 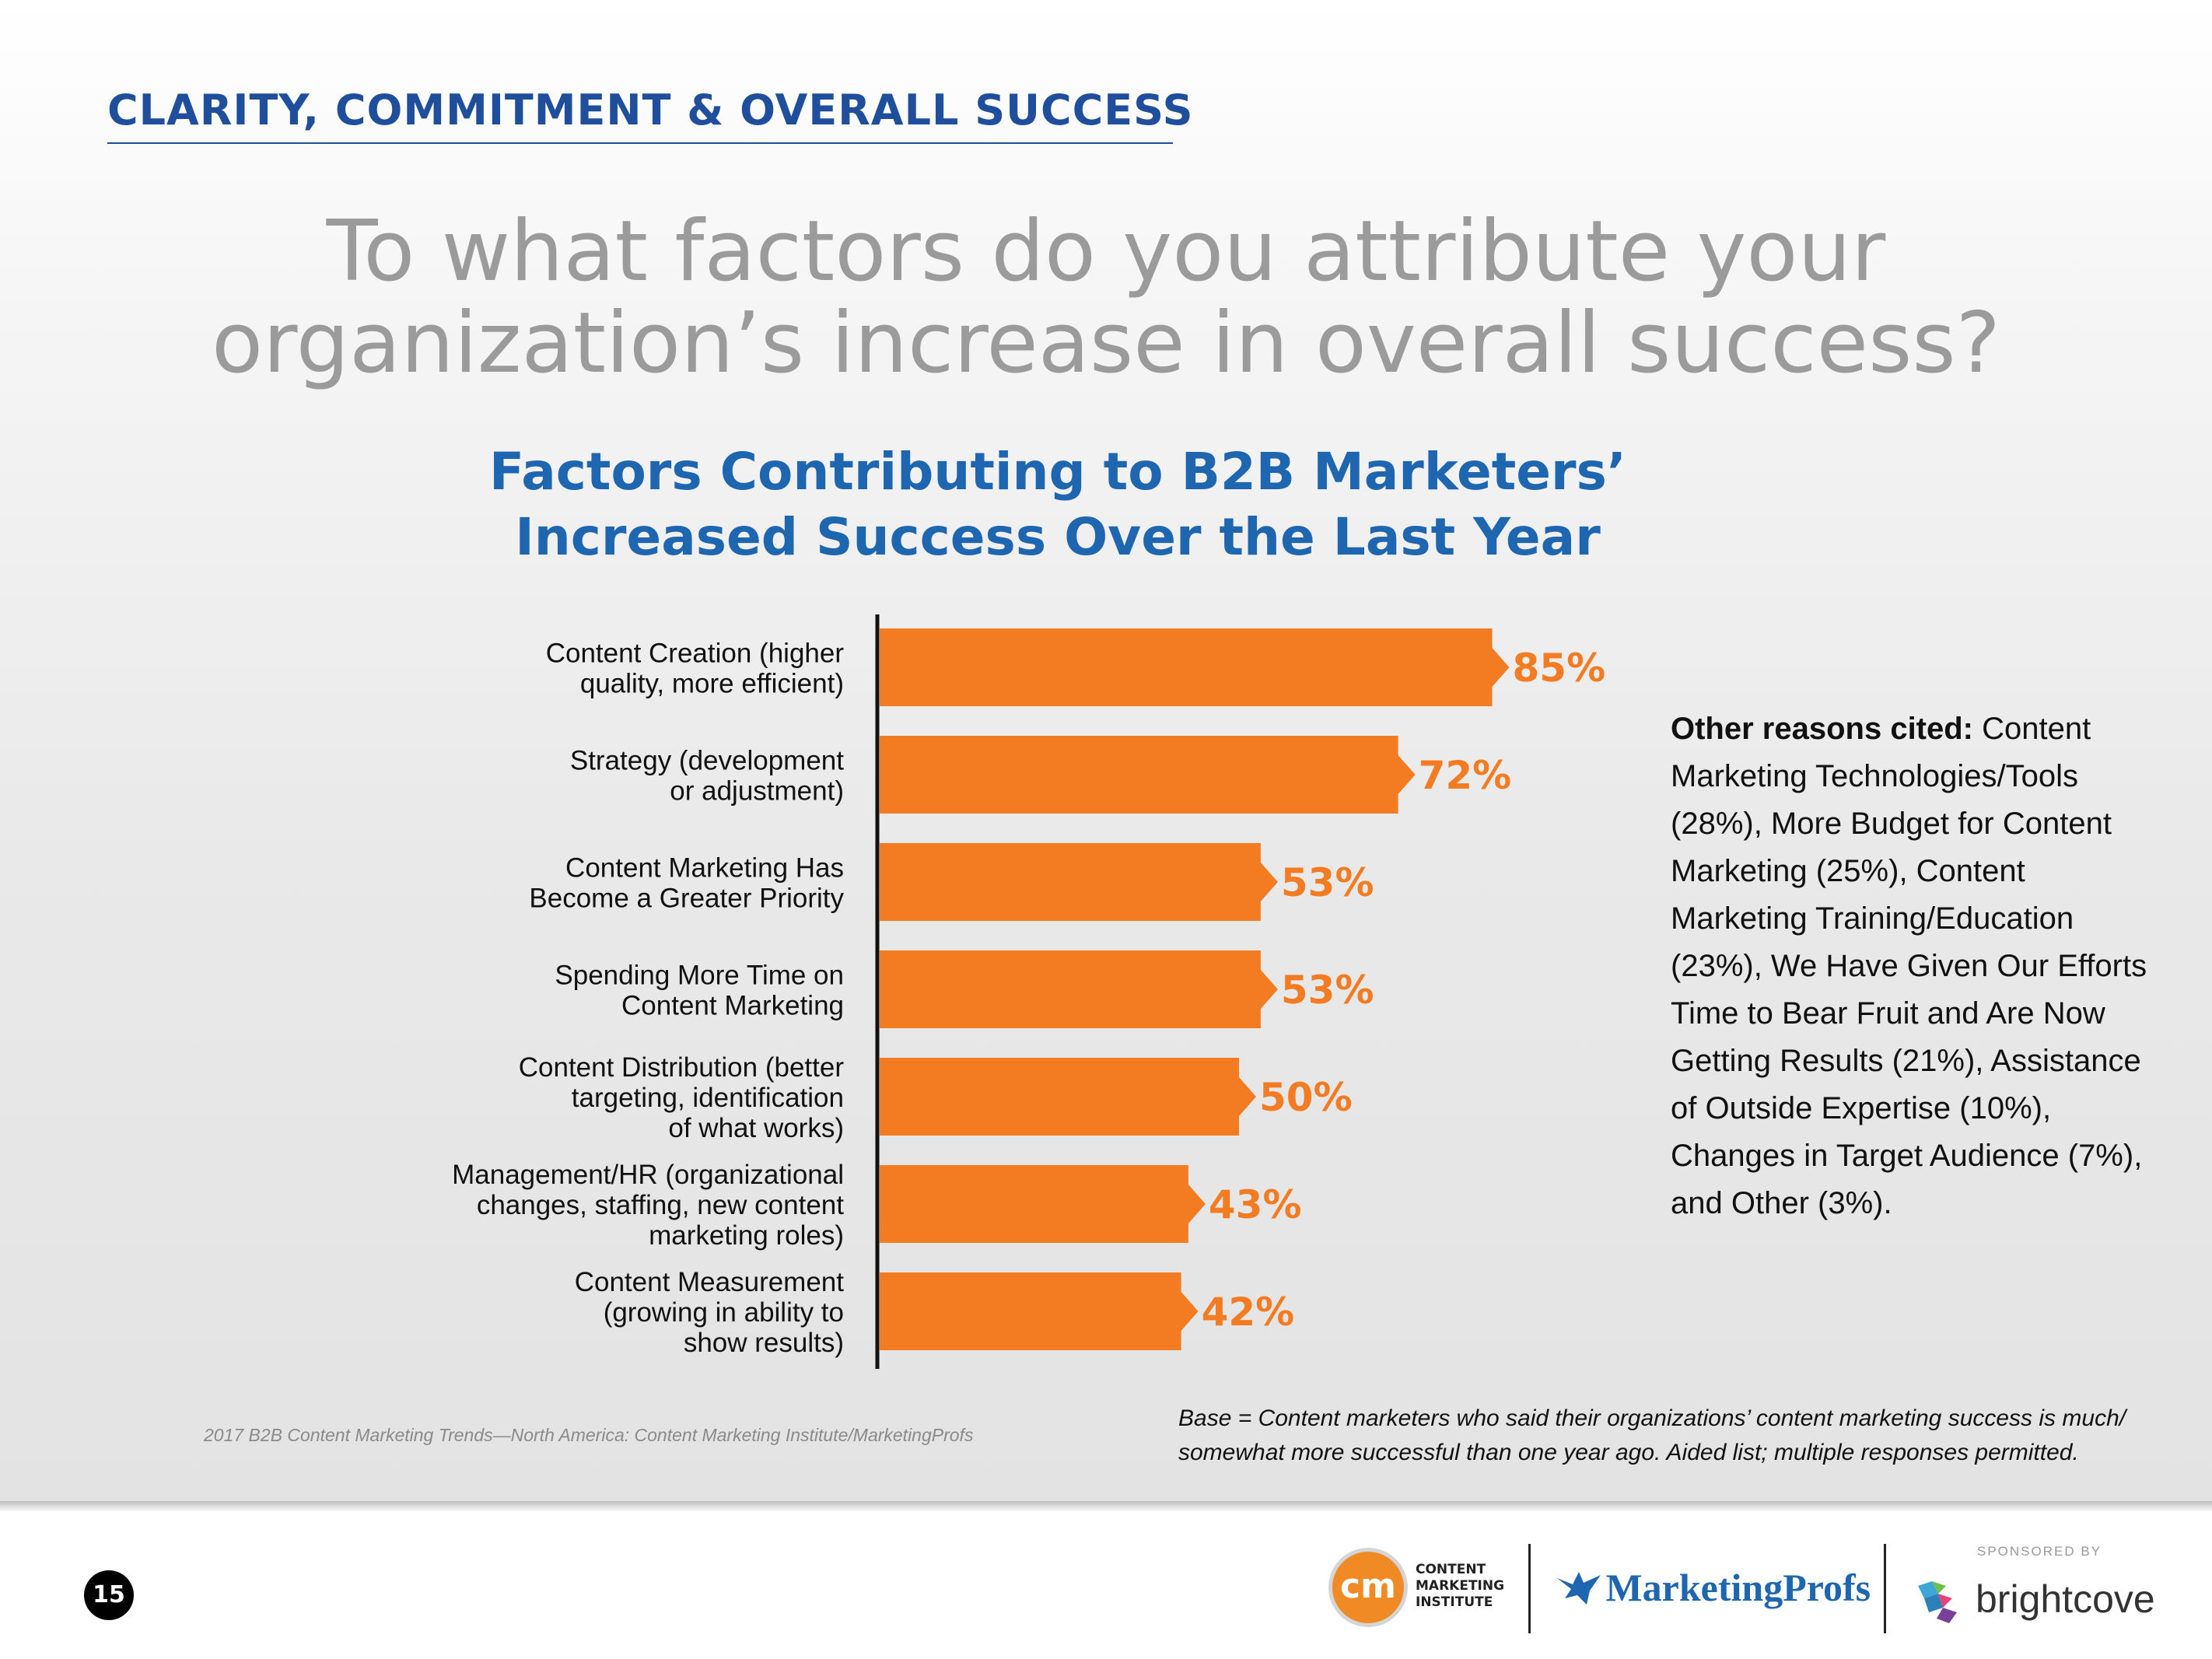 What do you see at coordinates (756, 1128) in the screenshot?
I see `category-label-line: of what works)` at bounding box center [756, 1128].